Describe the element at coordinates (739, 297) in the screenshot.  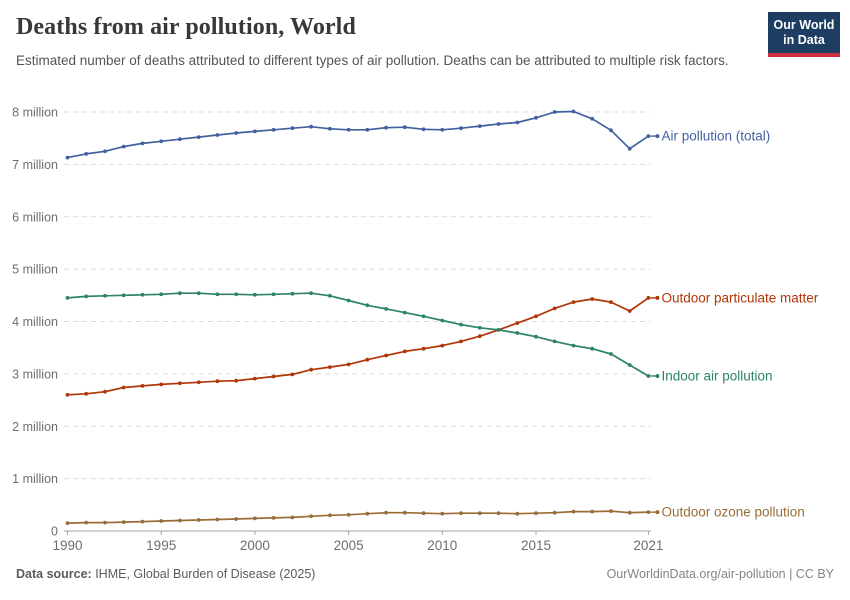
I see `series-label-outdoor-particulate-matter: Outdoor particulate matter` at that location.